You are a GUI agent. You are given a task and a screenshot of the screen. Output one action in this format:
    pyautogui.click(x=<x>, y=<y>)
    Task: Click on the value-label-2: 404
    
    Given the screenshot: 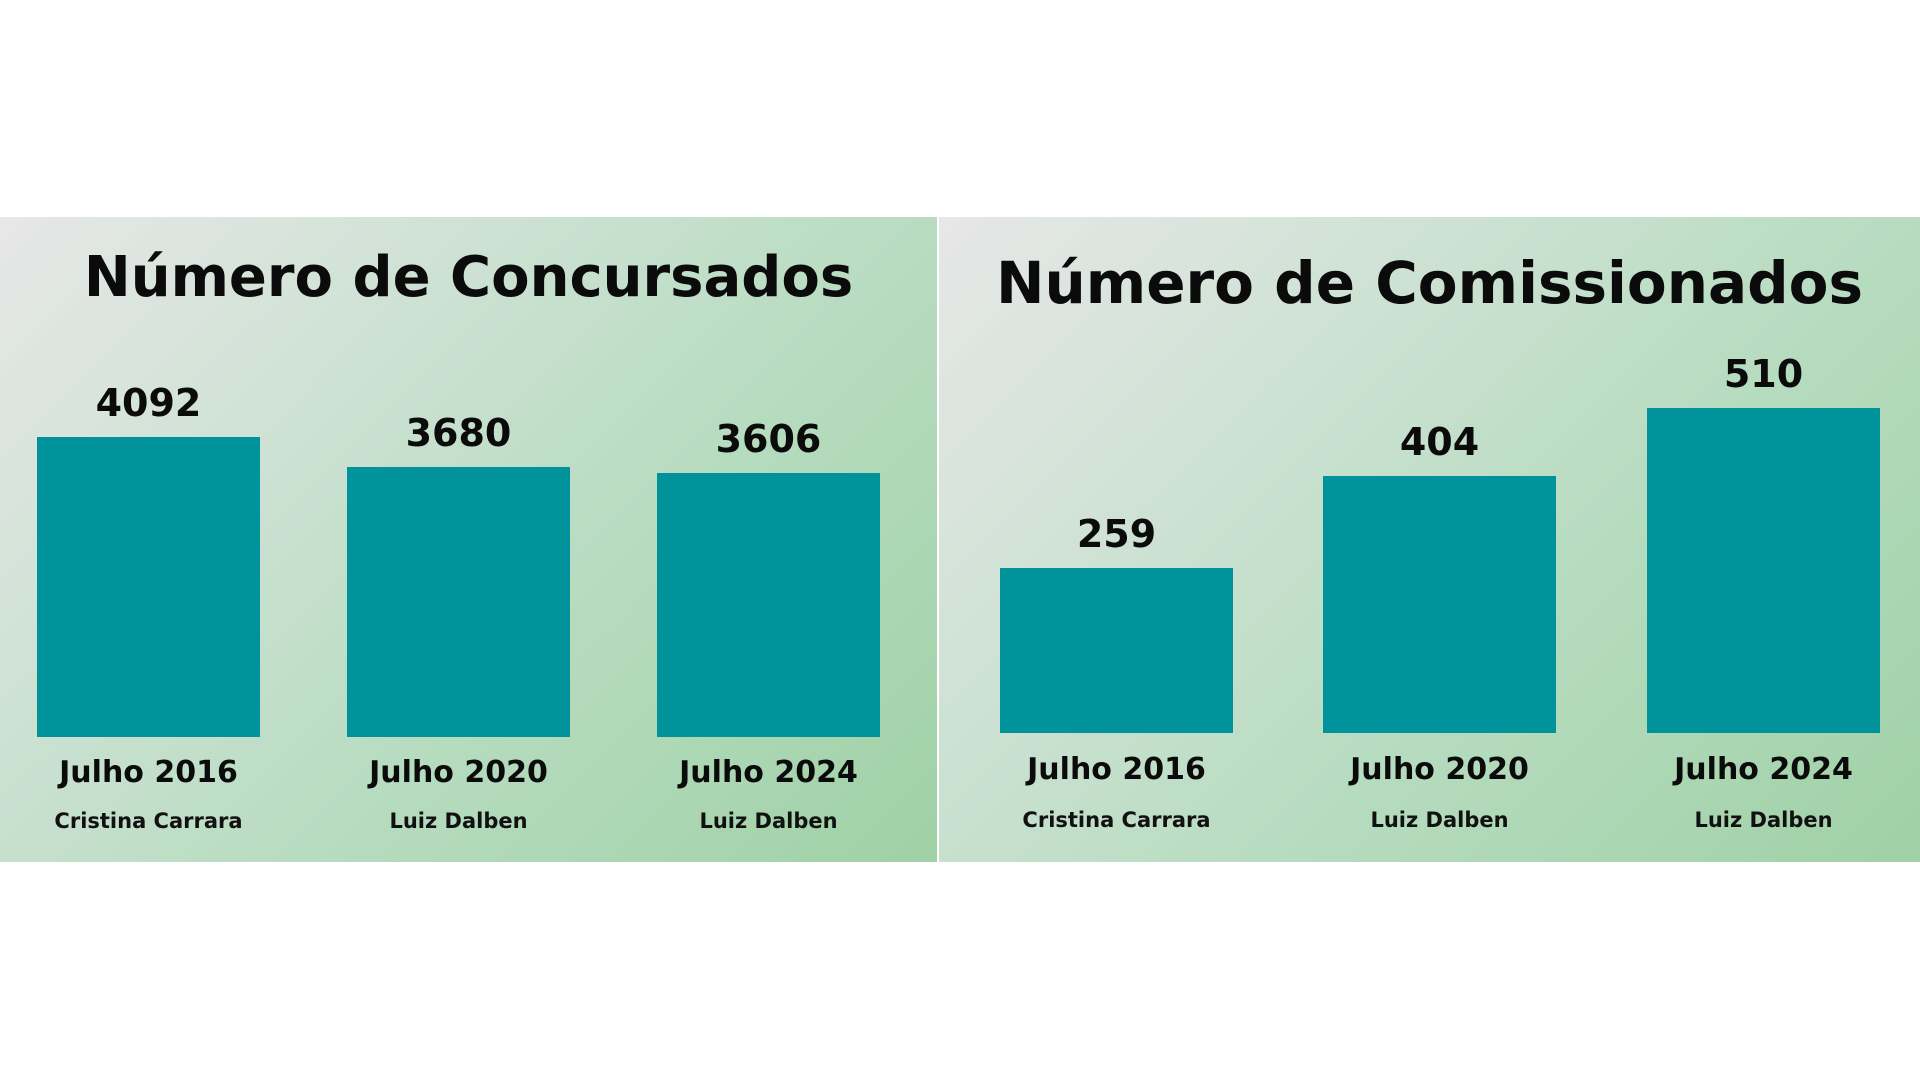 What is the action you would take?
    pyautogui.click(x=1439, y=441)
    